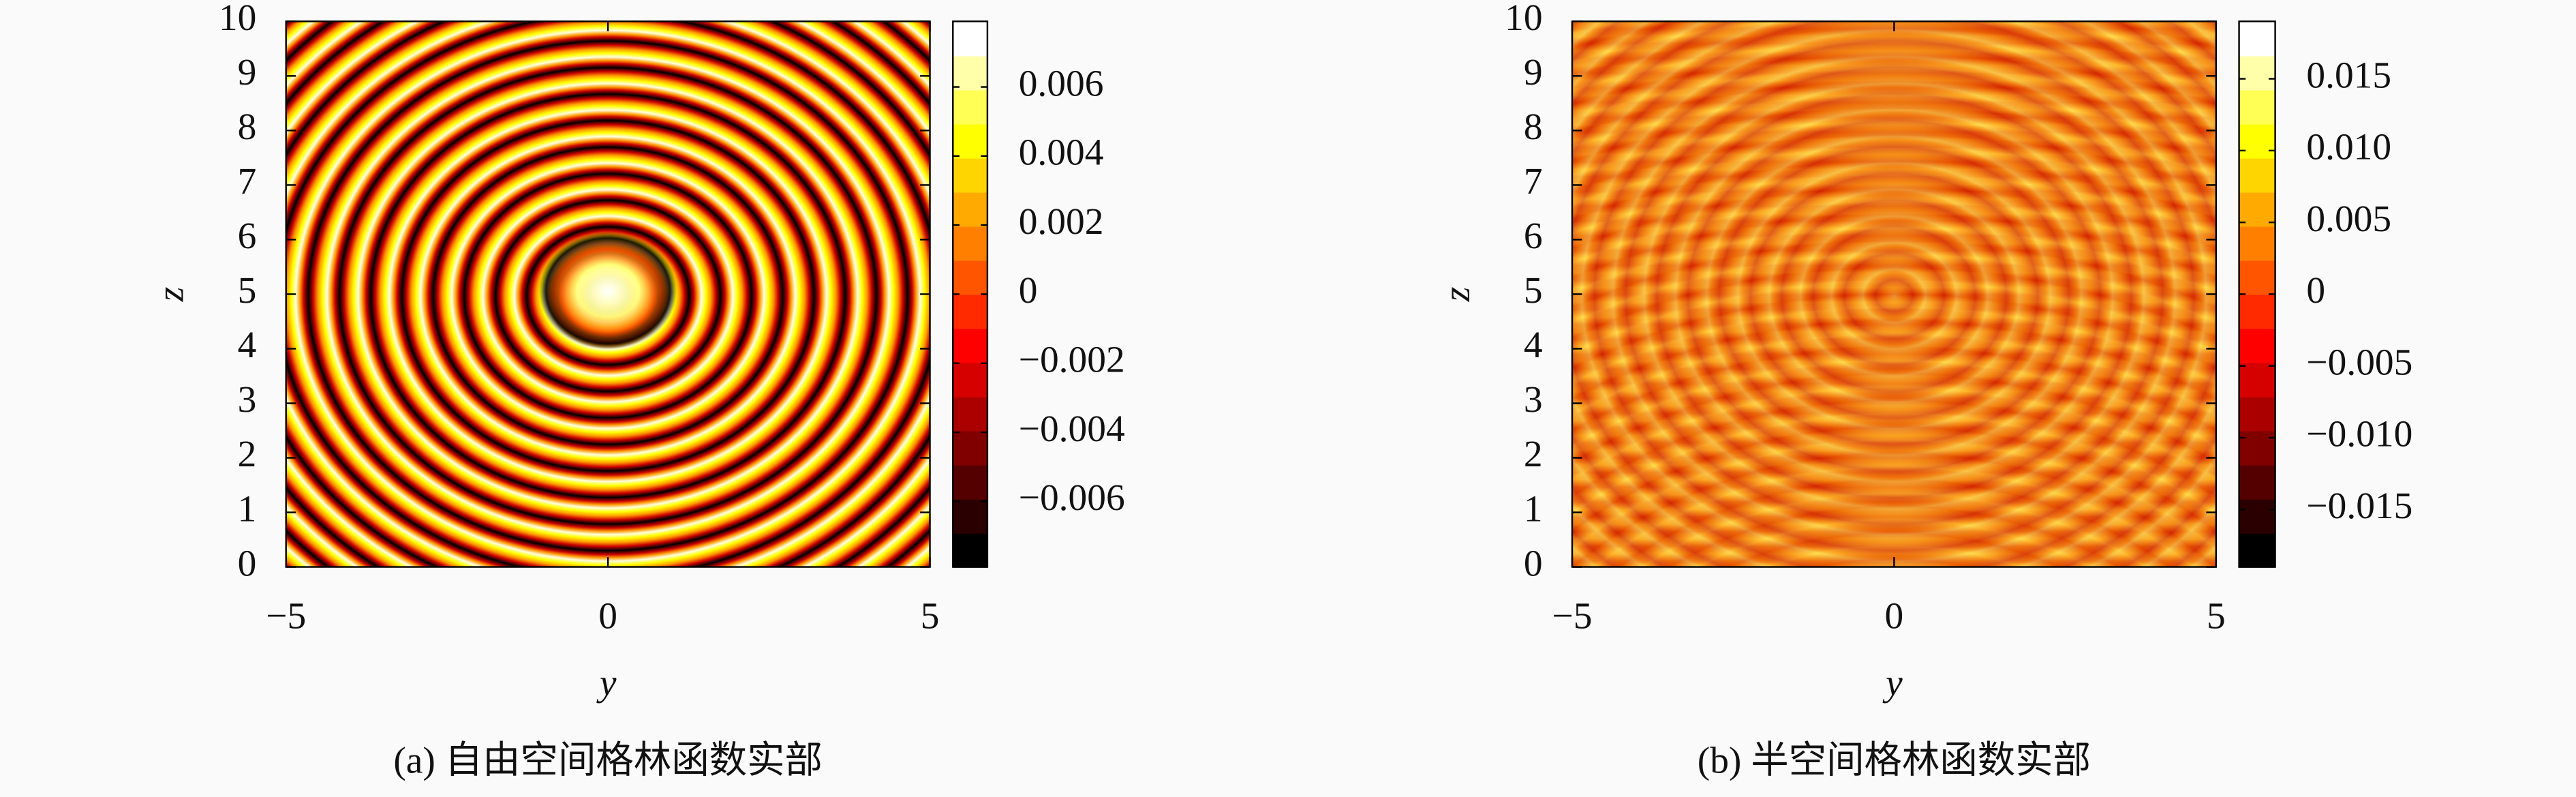 Image resolution: width=2576 pixels, height=797 pixels. I want to click on colorbar-tick-label: 0.005, so click(2348, 218).